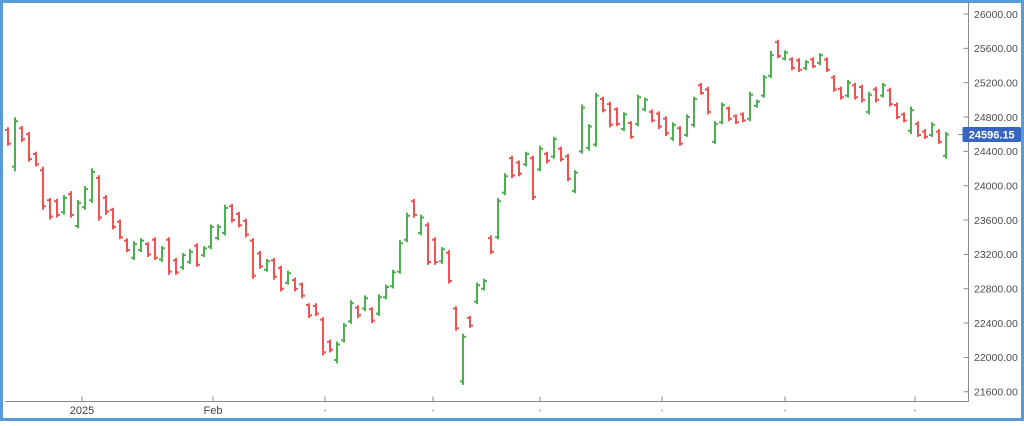 Image resolution: width=1024 pixels, height=426 pixels. I want to click on price-tick-label: 25600.00, so click(996, 49).